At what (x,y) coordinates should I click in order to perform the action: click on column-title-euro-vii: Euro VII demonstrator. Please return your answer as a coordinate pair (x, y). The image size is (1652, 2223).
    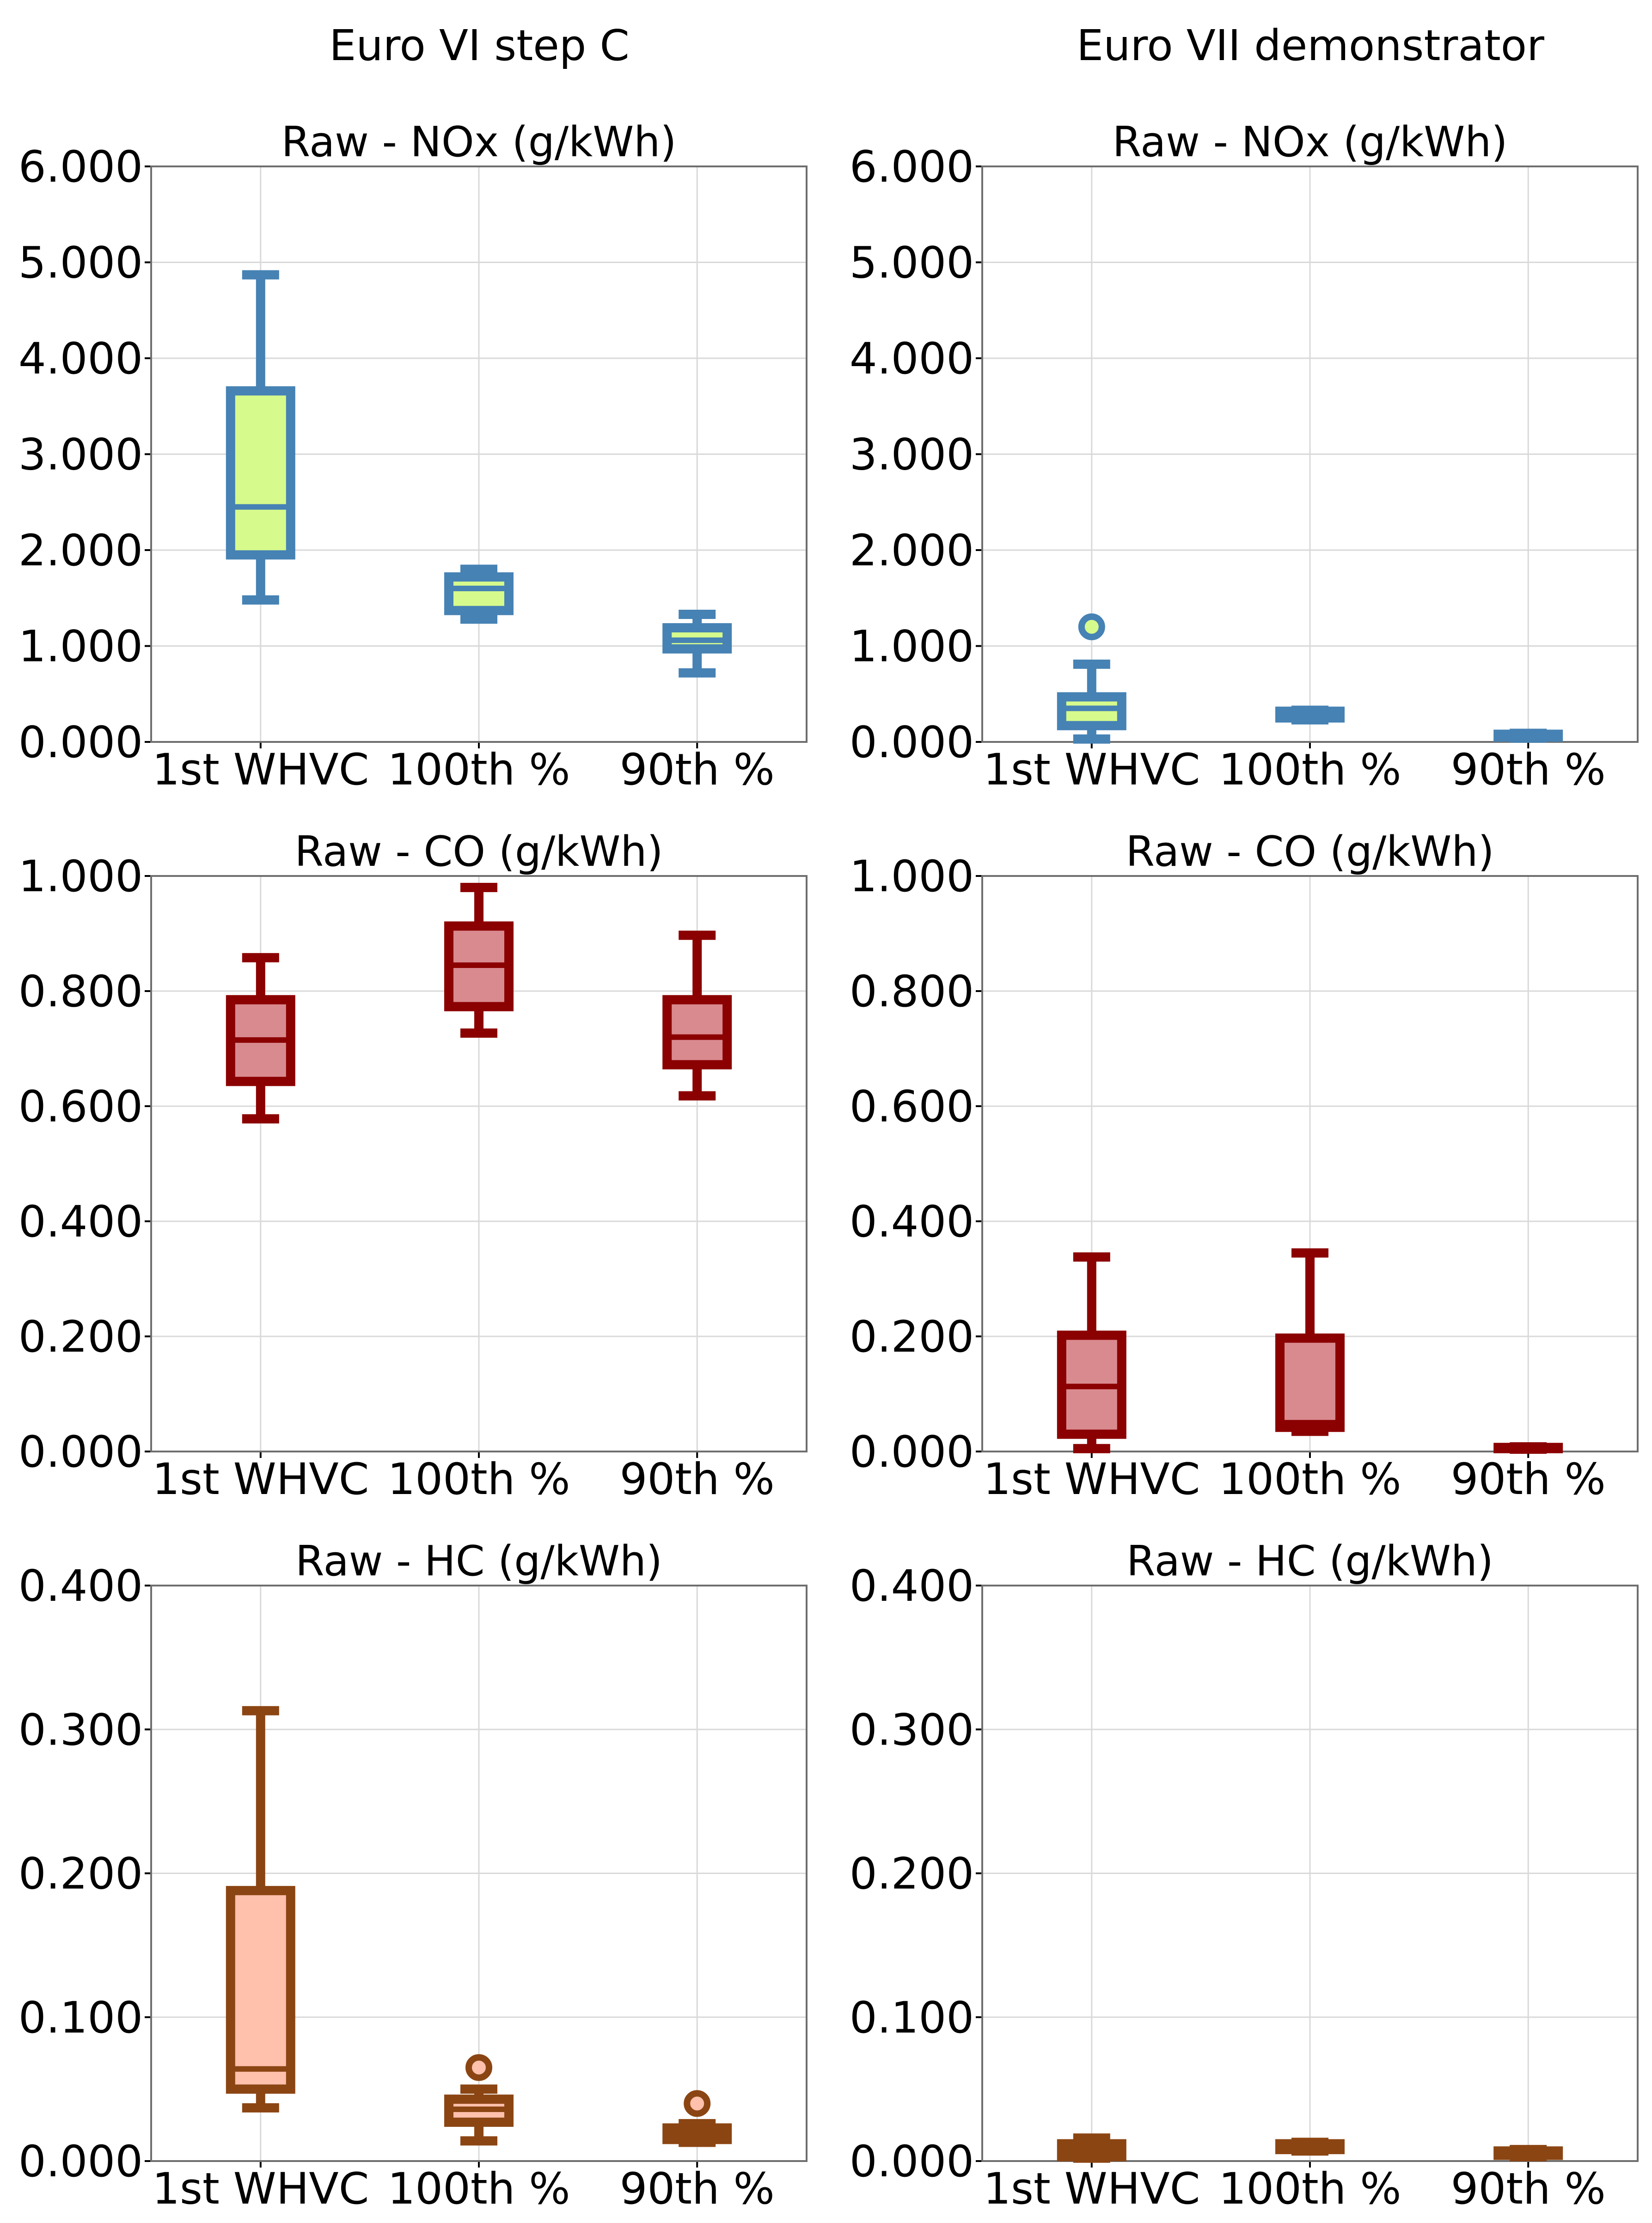
    Looking at the image, I should click on (1310, 45).